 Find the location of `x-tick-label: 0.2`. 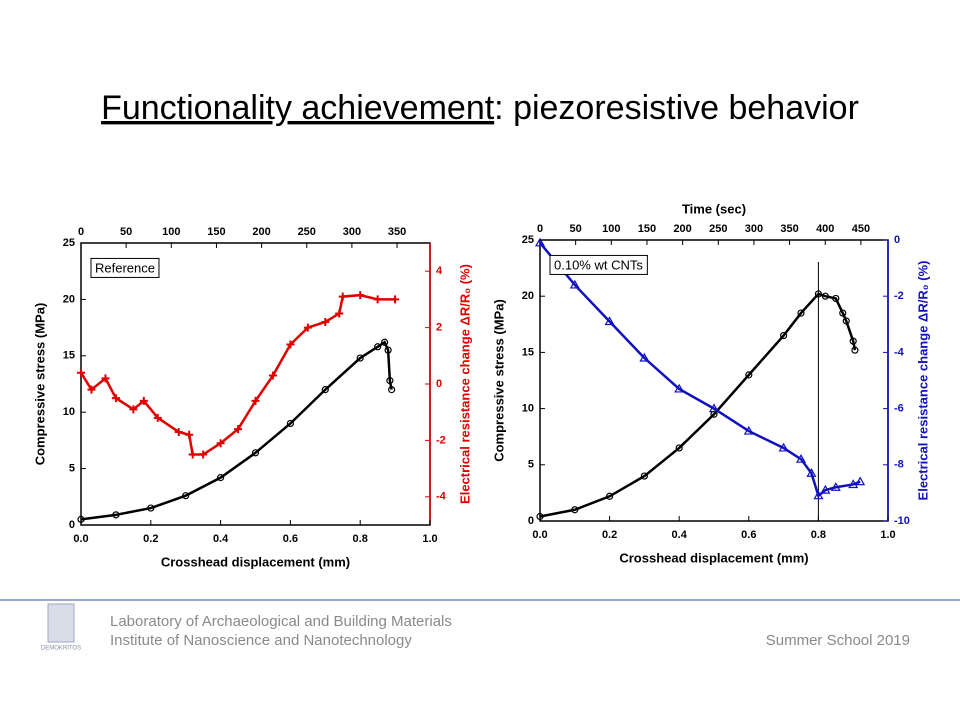

x-tick-label: 0.2 is located at coordinates (609, 535).